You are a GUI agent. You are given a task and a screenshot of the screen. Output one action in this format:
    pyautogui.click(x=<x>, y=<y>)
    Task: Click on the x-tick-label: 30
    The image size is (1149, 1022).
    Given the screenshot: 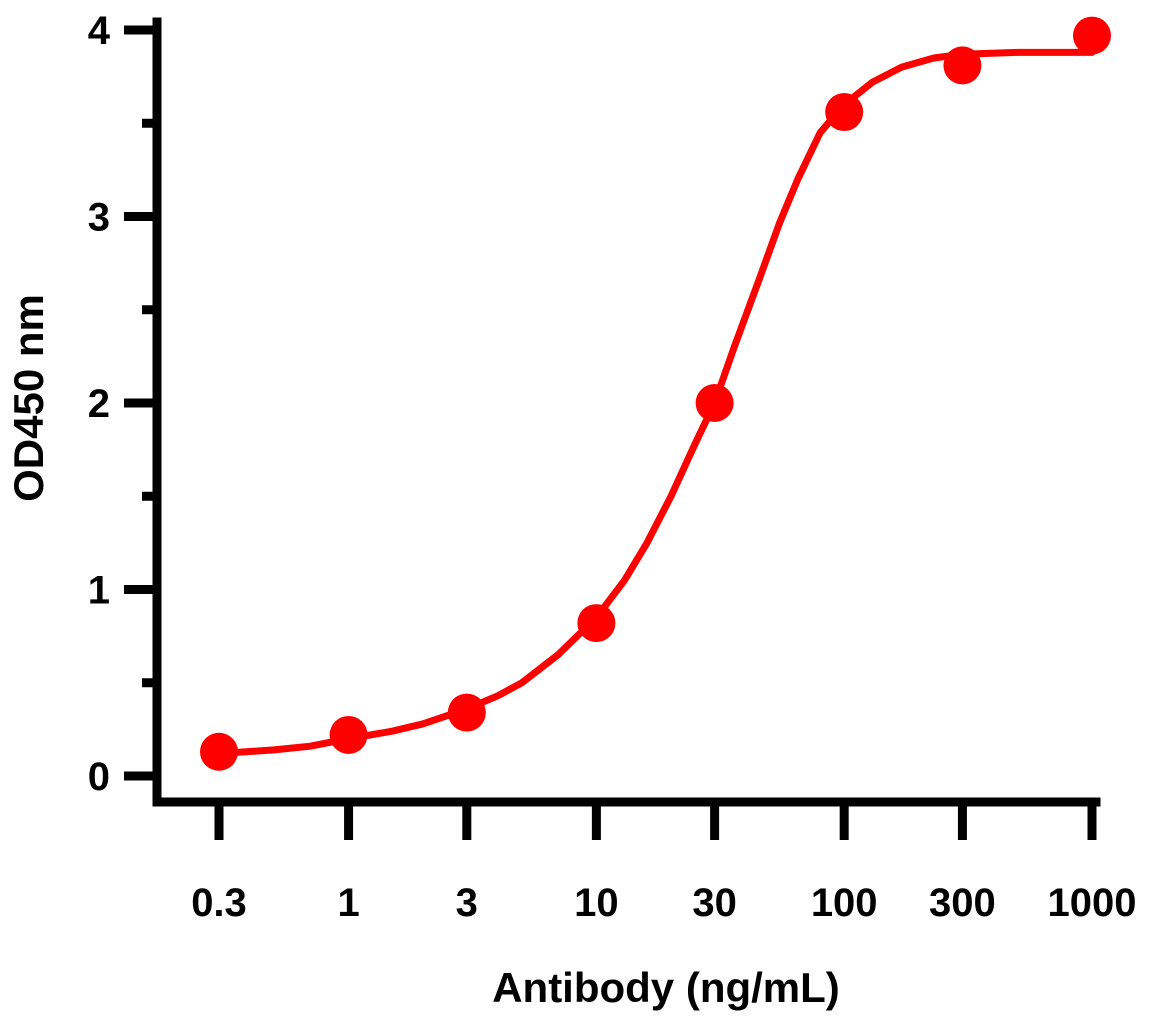 What is the action you would take?
    pyautogui.click(x=714, y=903)
    